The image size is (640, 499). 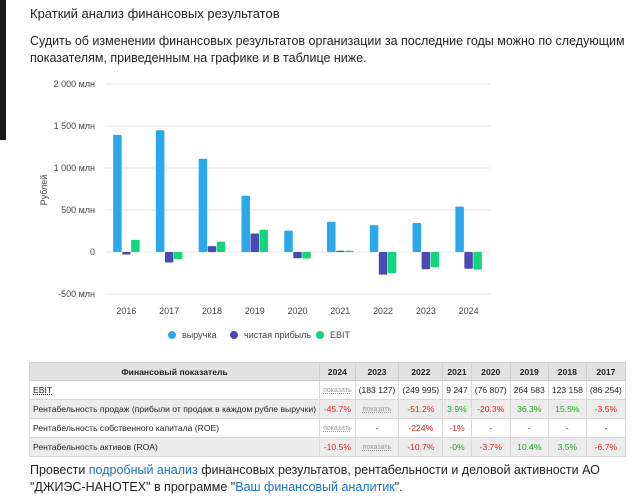 What do you see at coordinates (92, 252) in the screenshot?
I see `y-tick-label: 0` at bounding box center [92, 252].